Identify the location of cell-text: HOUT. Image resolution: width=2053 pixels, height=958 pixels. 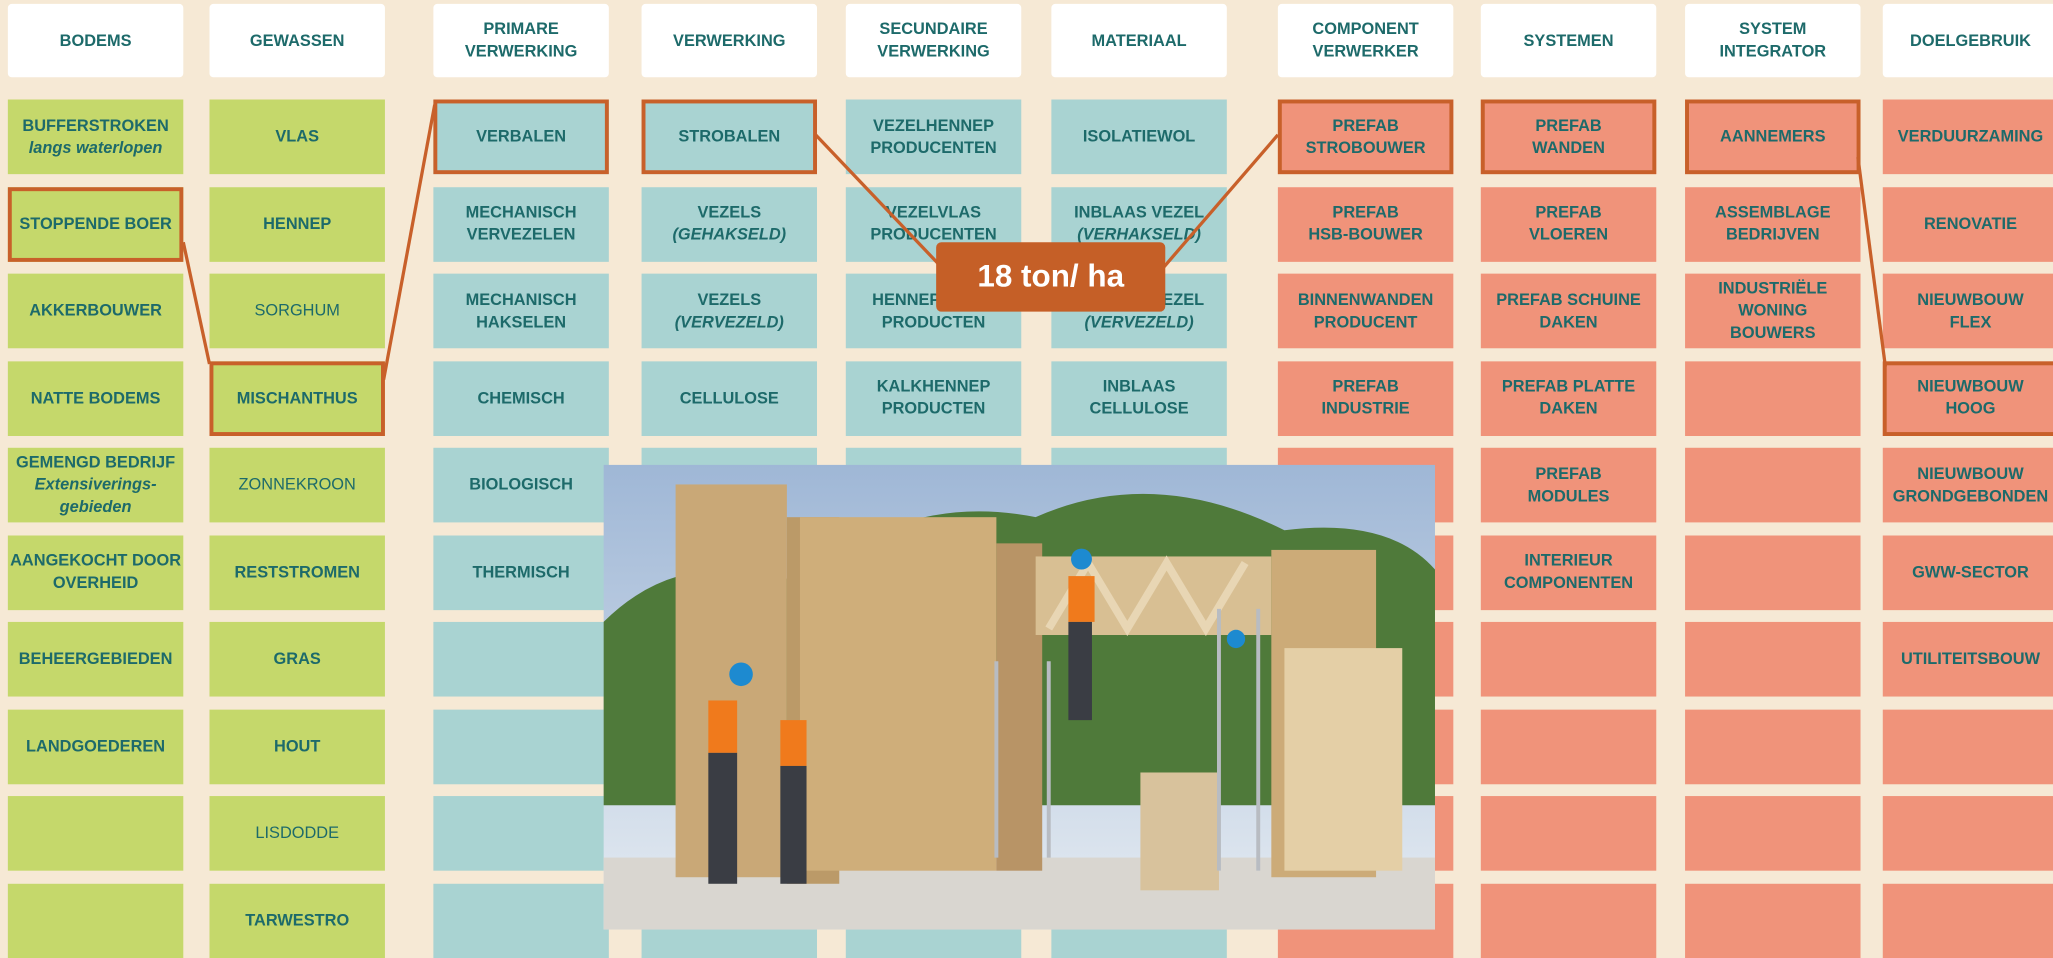
(297, 745).